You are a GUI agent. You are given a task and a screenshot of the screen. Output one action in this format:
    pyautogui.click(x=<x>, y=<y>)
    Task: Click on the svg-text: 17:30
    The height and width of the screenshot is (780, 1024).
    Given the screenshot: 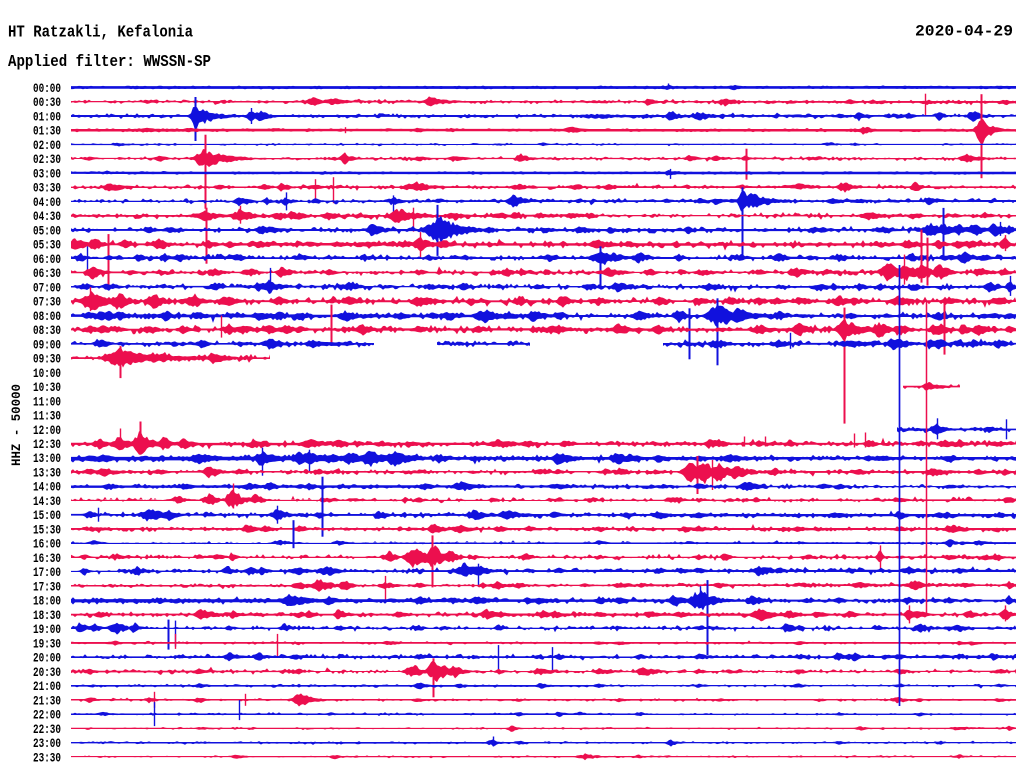 What is the action you would take?
    pyautogui.click(x=47, y=587)
    